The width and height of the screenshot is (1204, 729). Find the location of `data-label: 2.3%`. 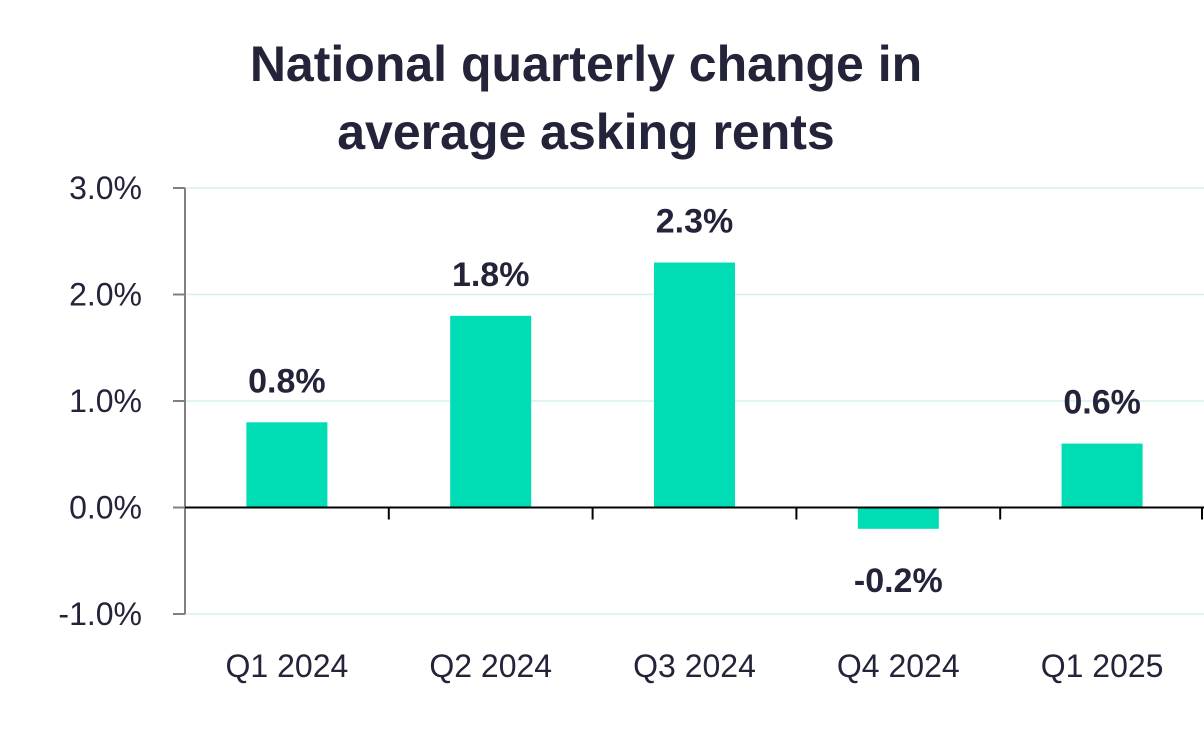

data-label: 2.3% is located at coordinates (695, 222).